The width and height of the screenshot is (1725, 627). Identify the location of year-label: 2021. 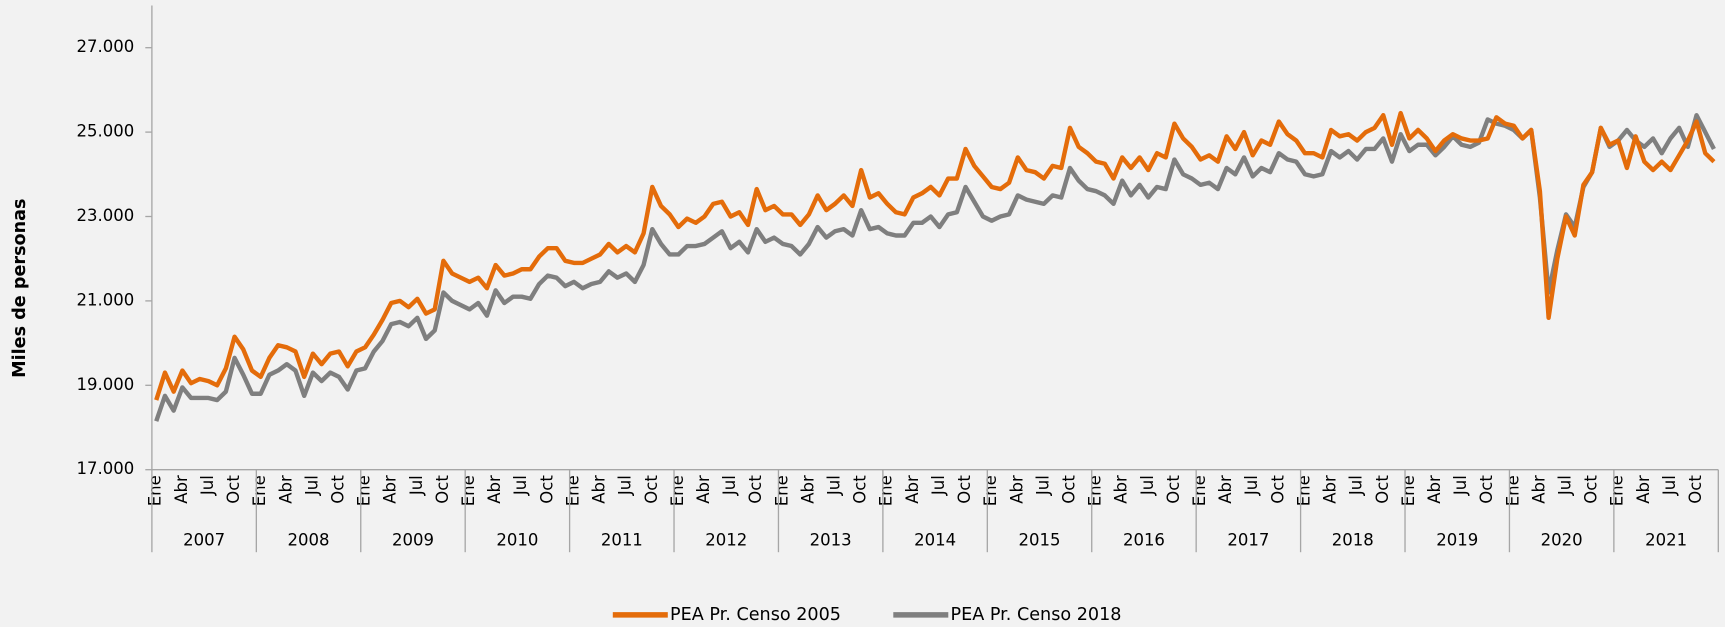
(1666, 540).